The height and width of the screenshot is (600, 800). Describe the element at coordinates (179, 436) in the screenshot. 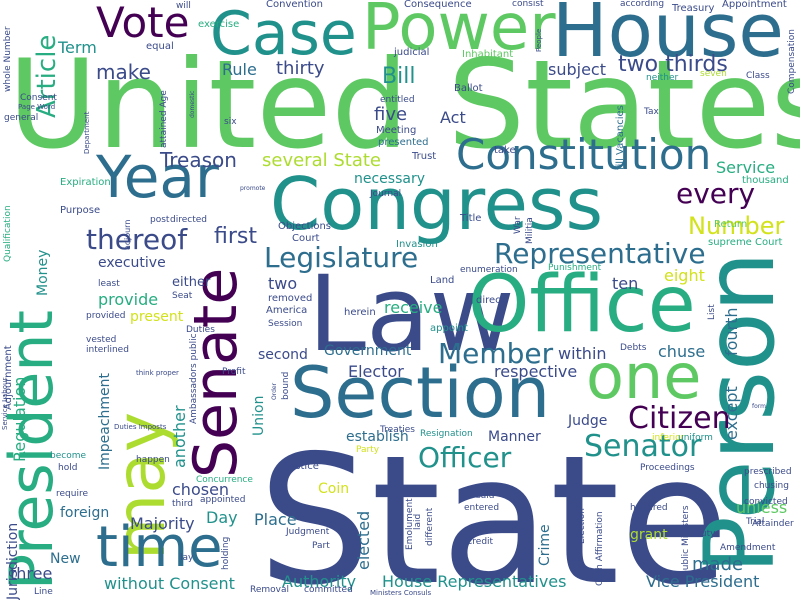

I see `word: another` at that location.